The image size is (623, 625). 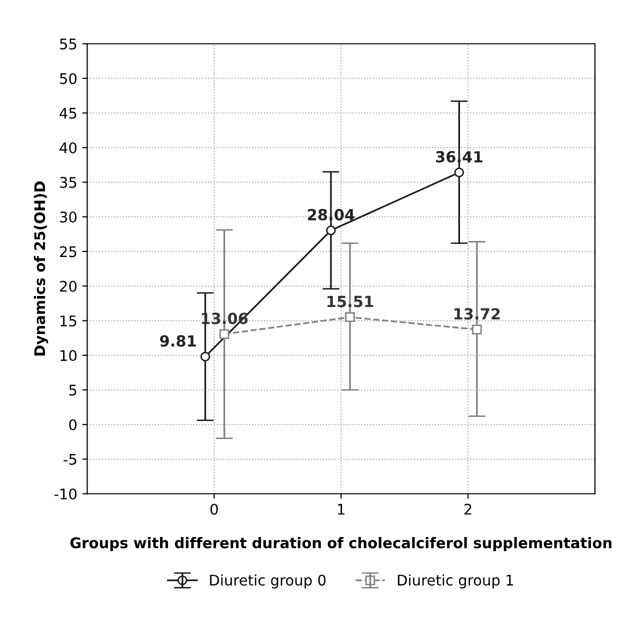 What do you see at coordinates (341, 544) in the screenshot?
I see `x-axis-title: Groups with different duration of cholecalciferol supplementation` at bounding box center [341, 544].